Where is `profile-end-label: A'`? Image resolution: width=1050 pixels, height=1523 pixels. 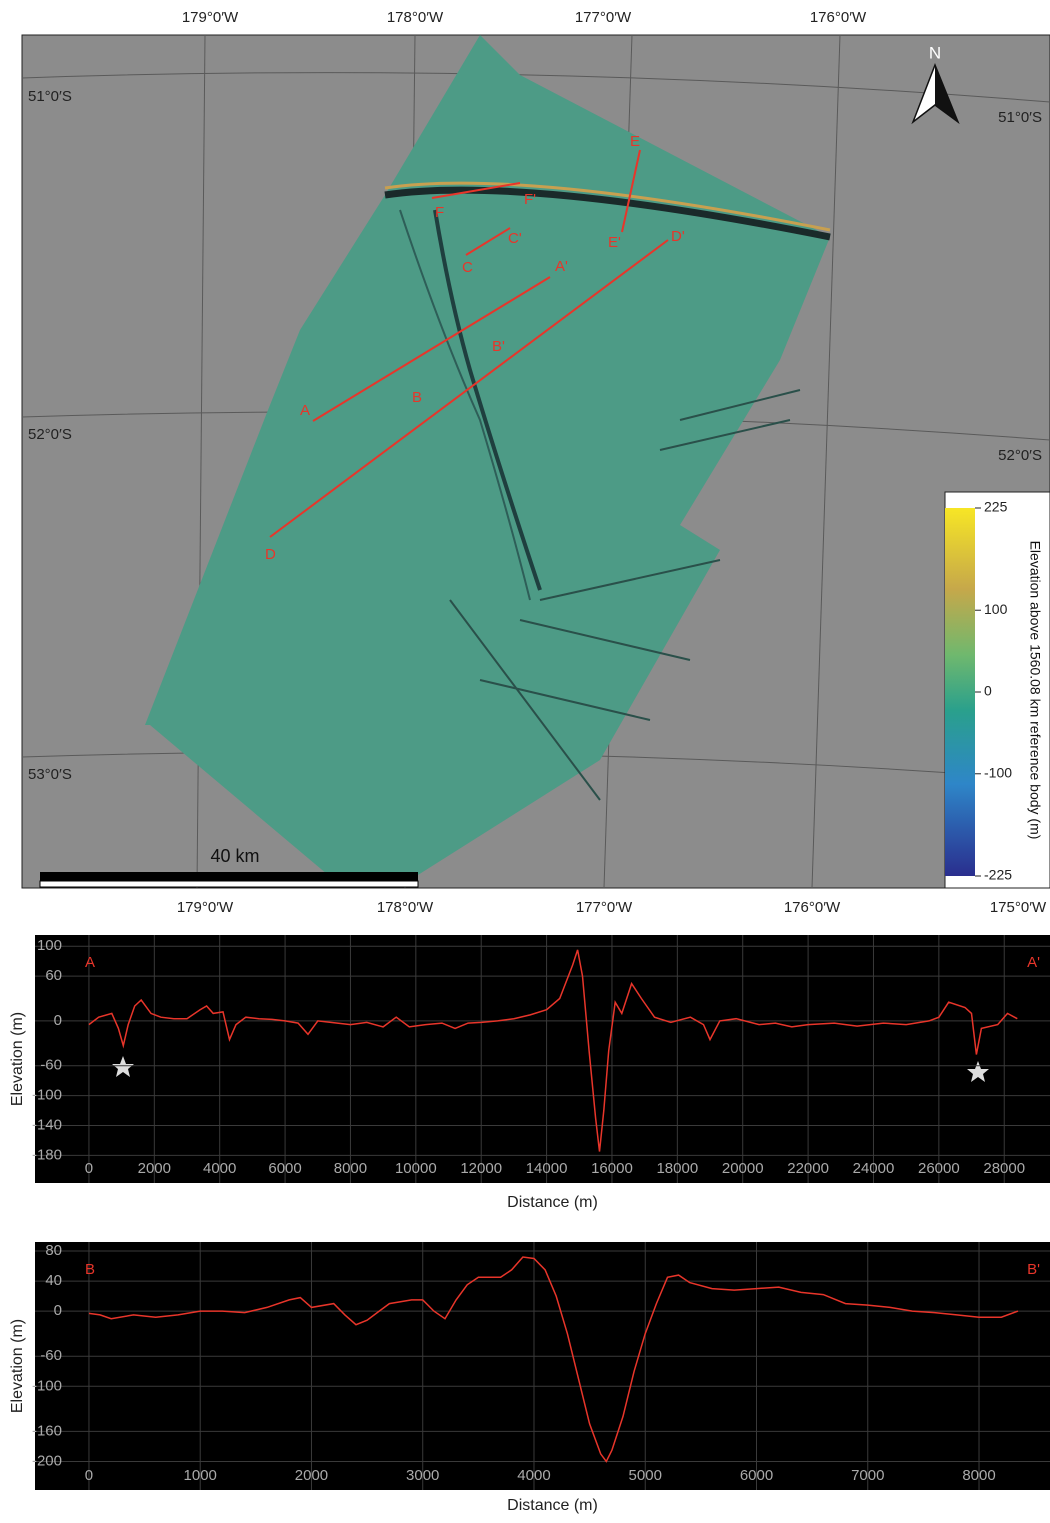
profile-end-label: A' is located at coordinates (1033, 962).